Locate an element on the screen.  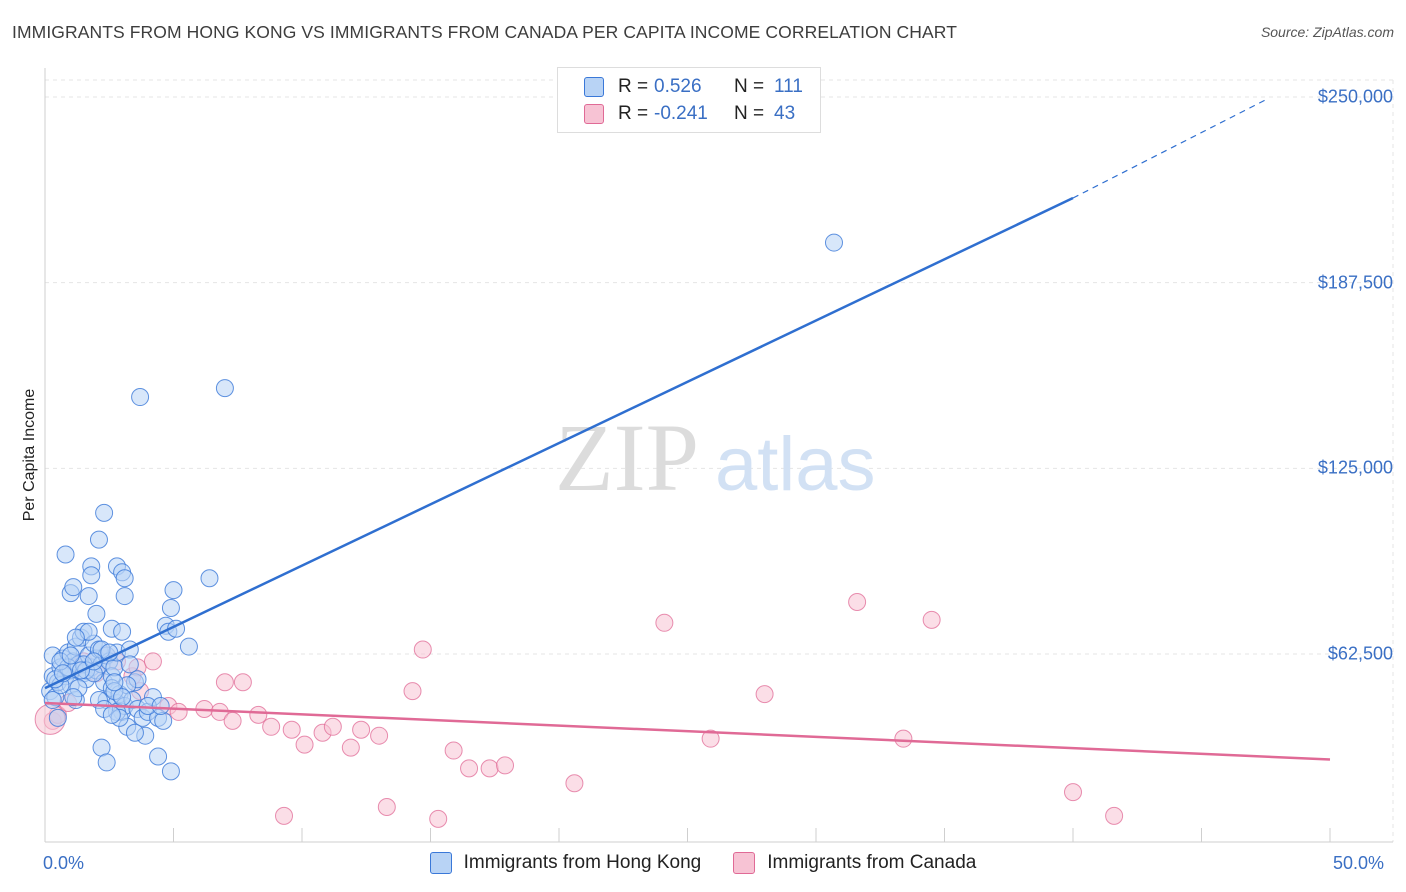
legend-row-canada: R = -0.241 N = 43 is located at coordinates (689, 114).